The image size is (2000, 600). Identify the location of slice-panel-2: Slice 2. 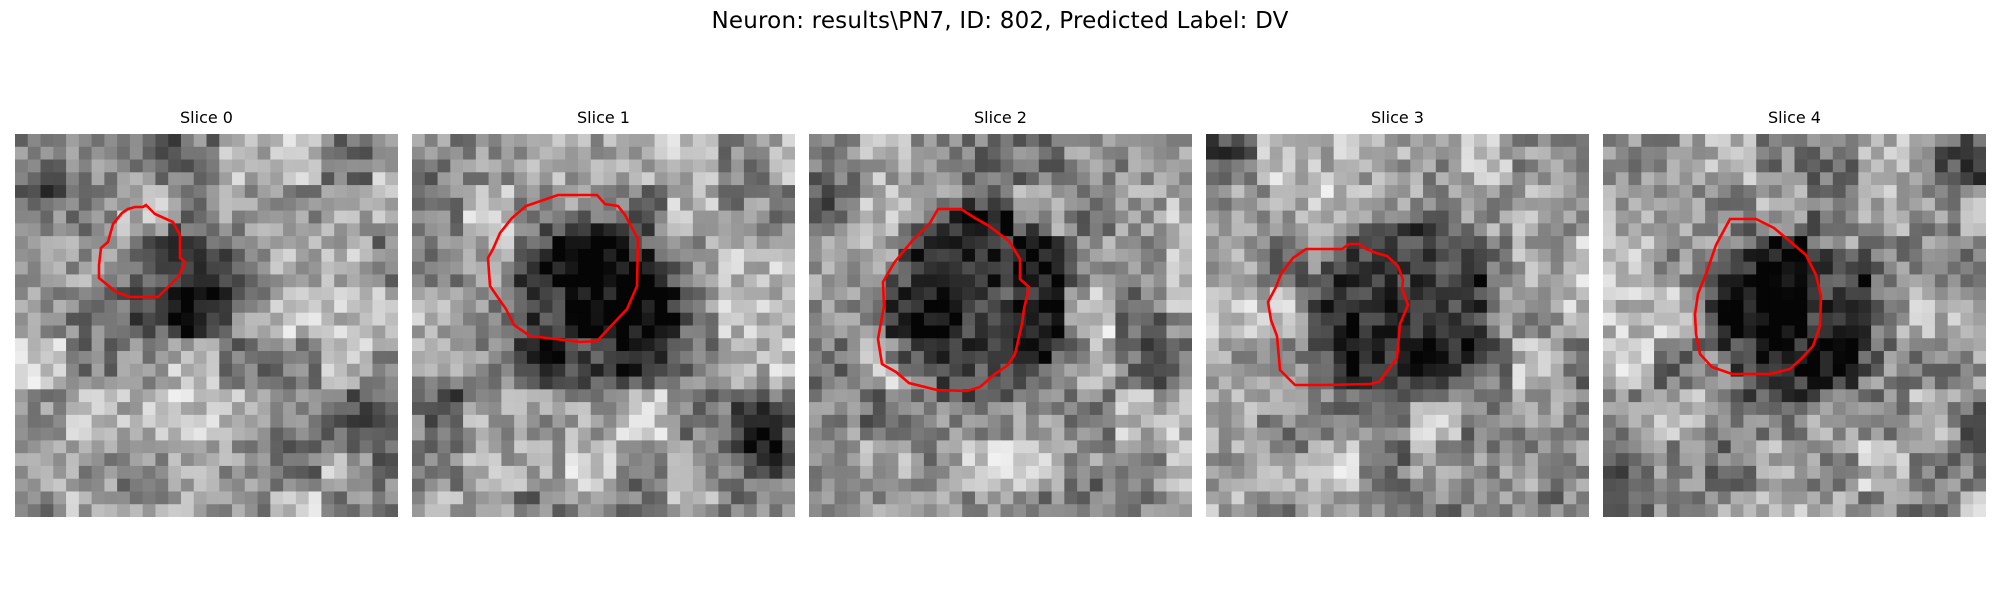
(1000, 312).